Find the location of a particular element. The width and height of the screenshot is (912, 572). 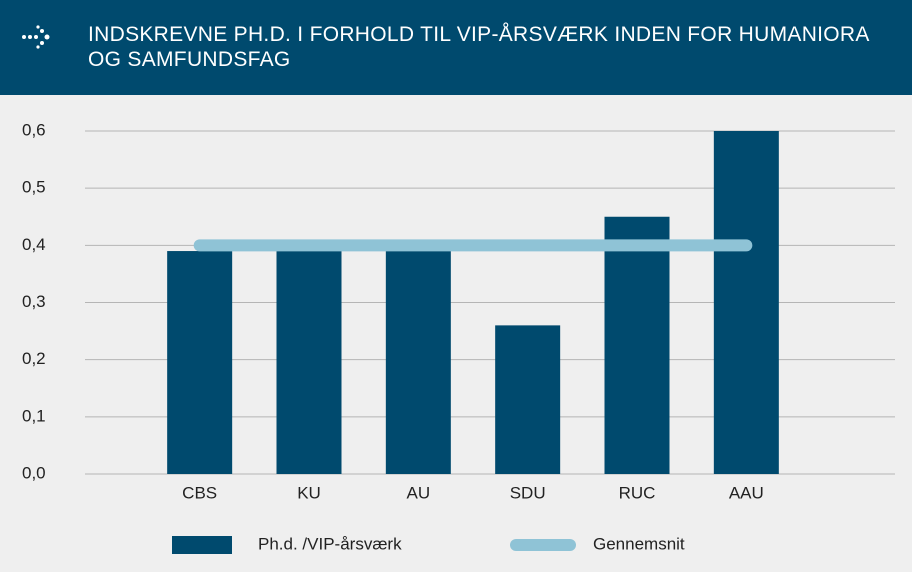

x-tick-label: SDU is located at coordinates (528, 492).